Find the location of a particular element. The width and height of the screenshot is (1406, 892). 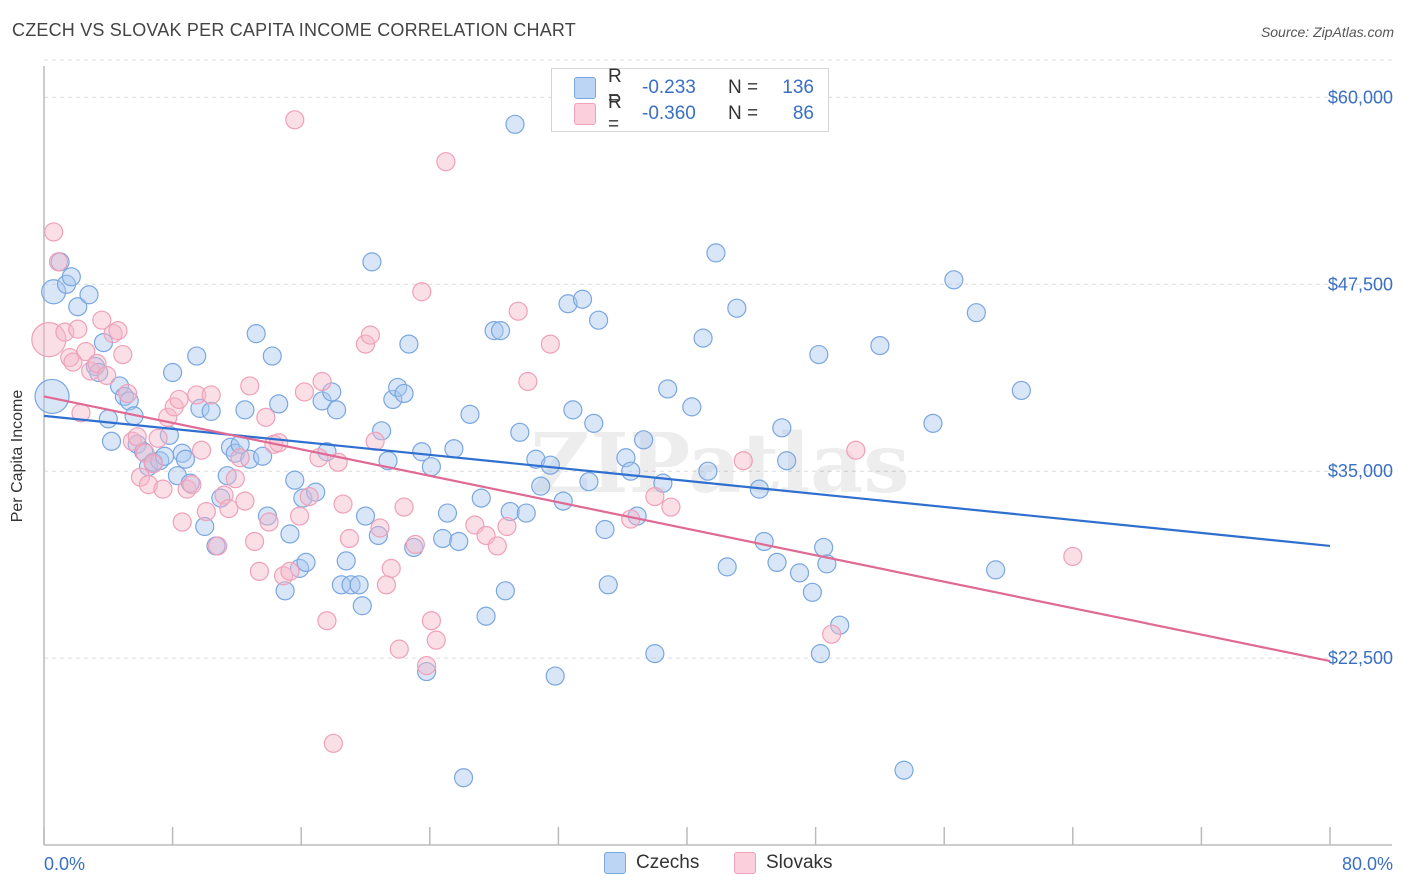

r-label: R = is located at coordinates (615, 87).